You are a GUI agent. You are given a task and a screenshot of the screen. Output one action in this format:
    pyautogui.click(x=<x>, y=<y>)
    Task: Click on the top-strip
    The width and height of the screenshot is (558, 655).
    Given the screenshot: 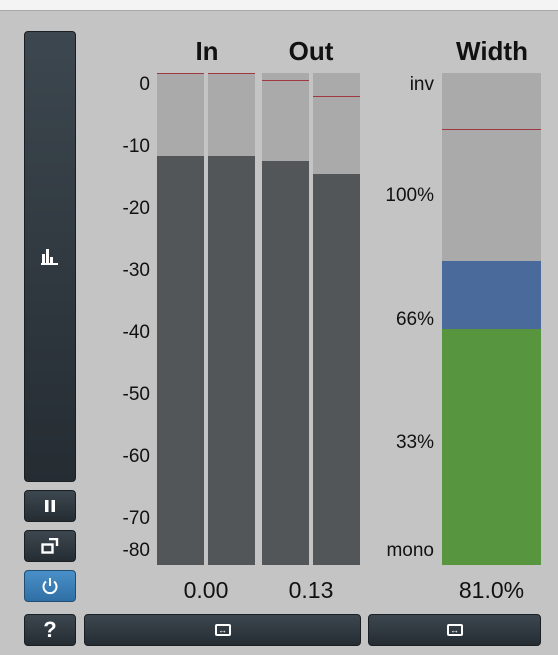 What is the action you would take?
    pyautogui.click(x=279, y=5)
    